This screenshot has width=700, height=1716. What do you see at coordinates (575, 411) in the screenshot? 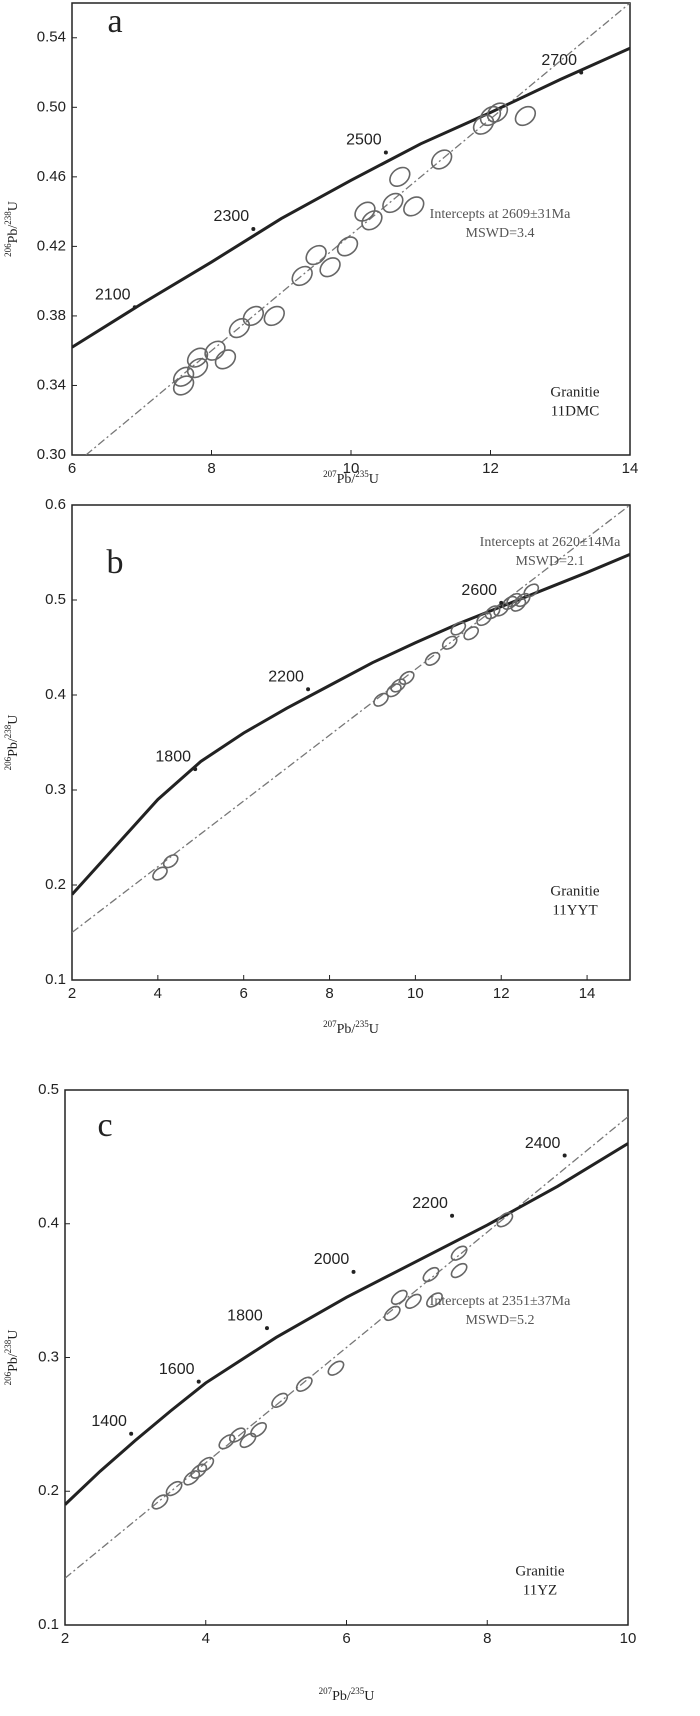
I see `sample-label: 11DMC` at bounding box center [575, 411].